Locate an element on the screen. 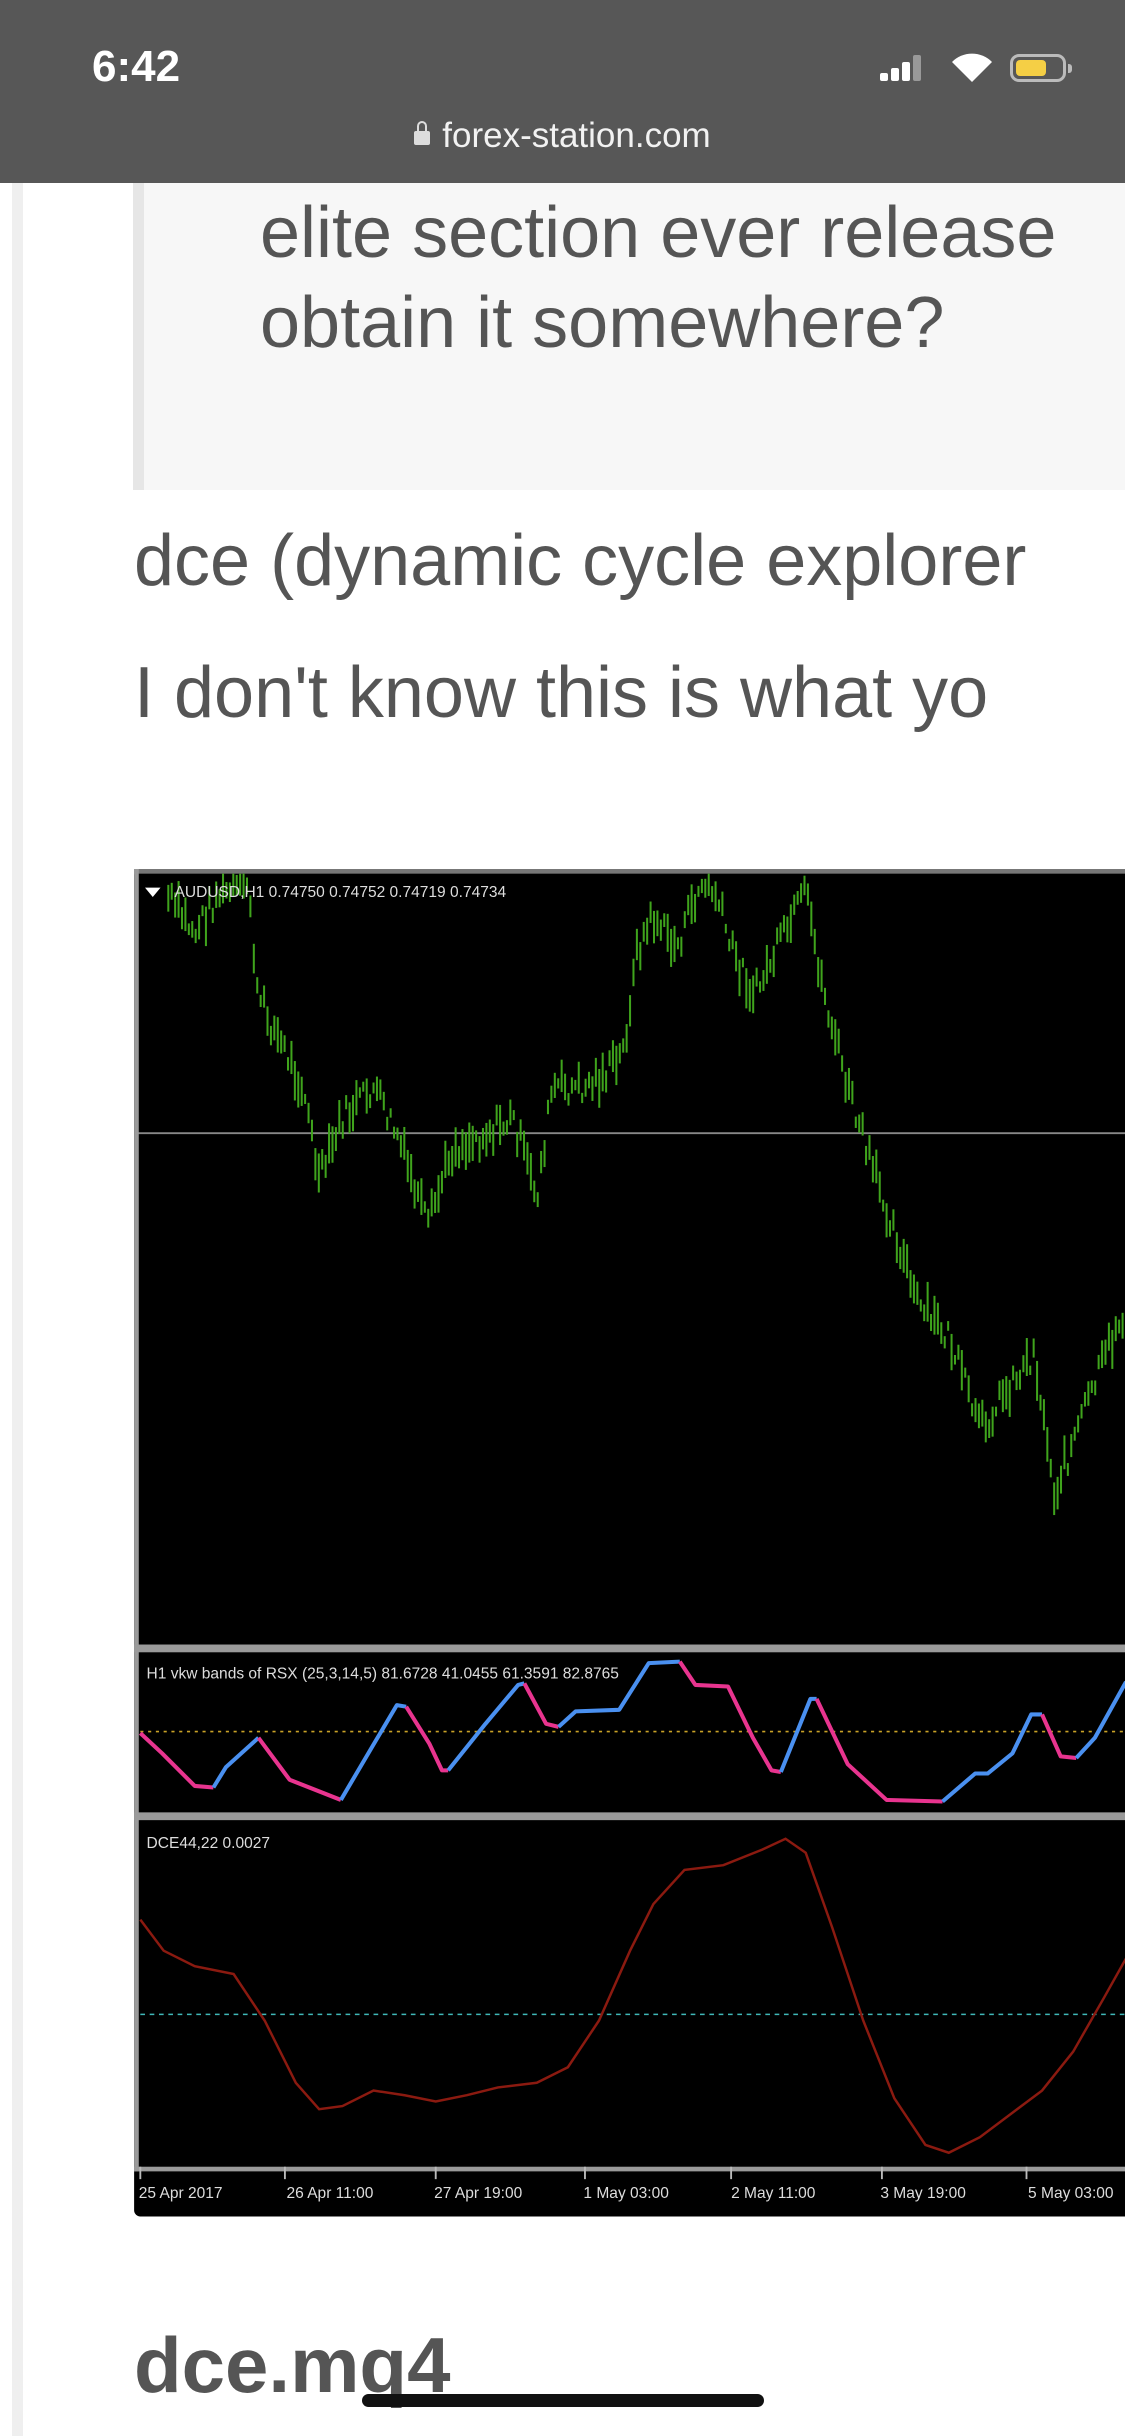  post-text-line: I don't know this is what yo is located at coordinates (561, 693).